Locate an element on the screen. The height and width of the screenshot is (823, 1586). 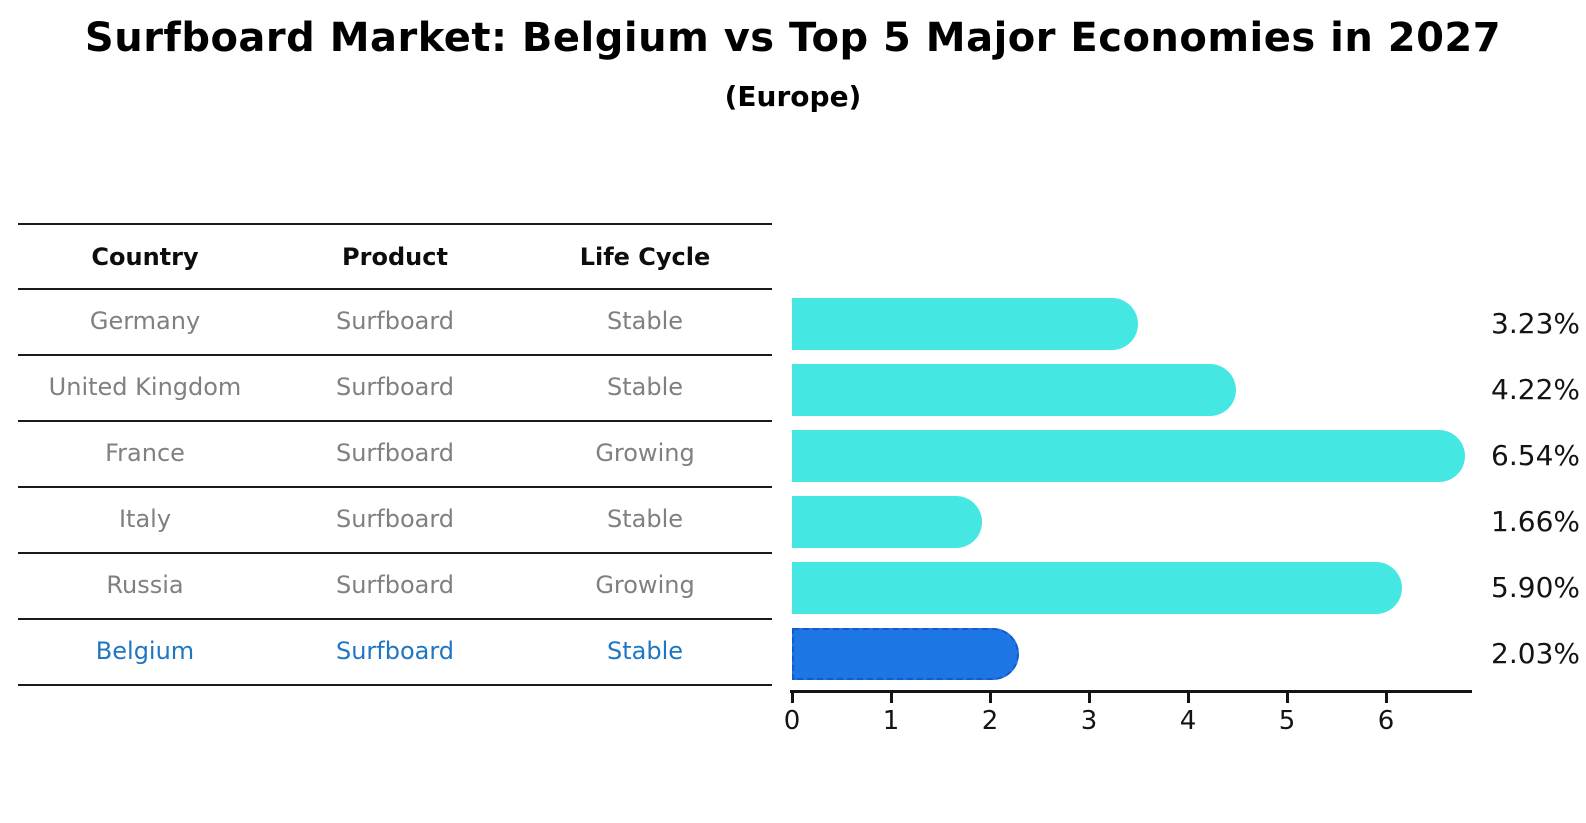
table-row: France Surfboard Growing is located at coordinates (395, 453).